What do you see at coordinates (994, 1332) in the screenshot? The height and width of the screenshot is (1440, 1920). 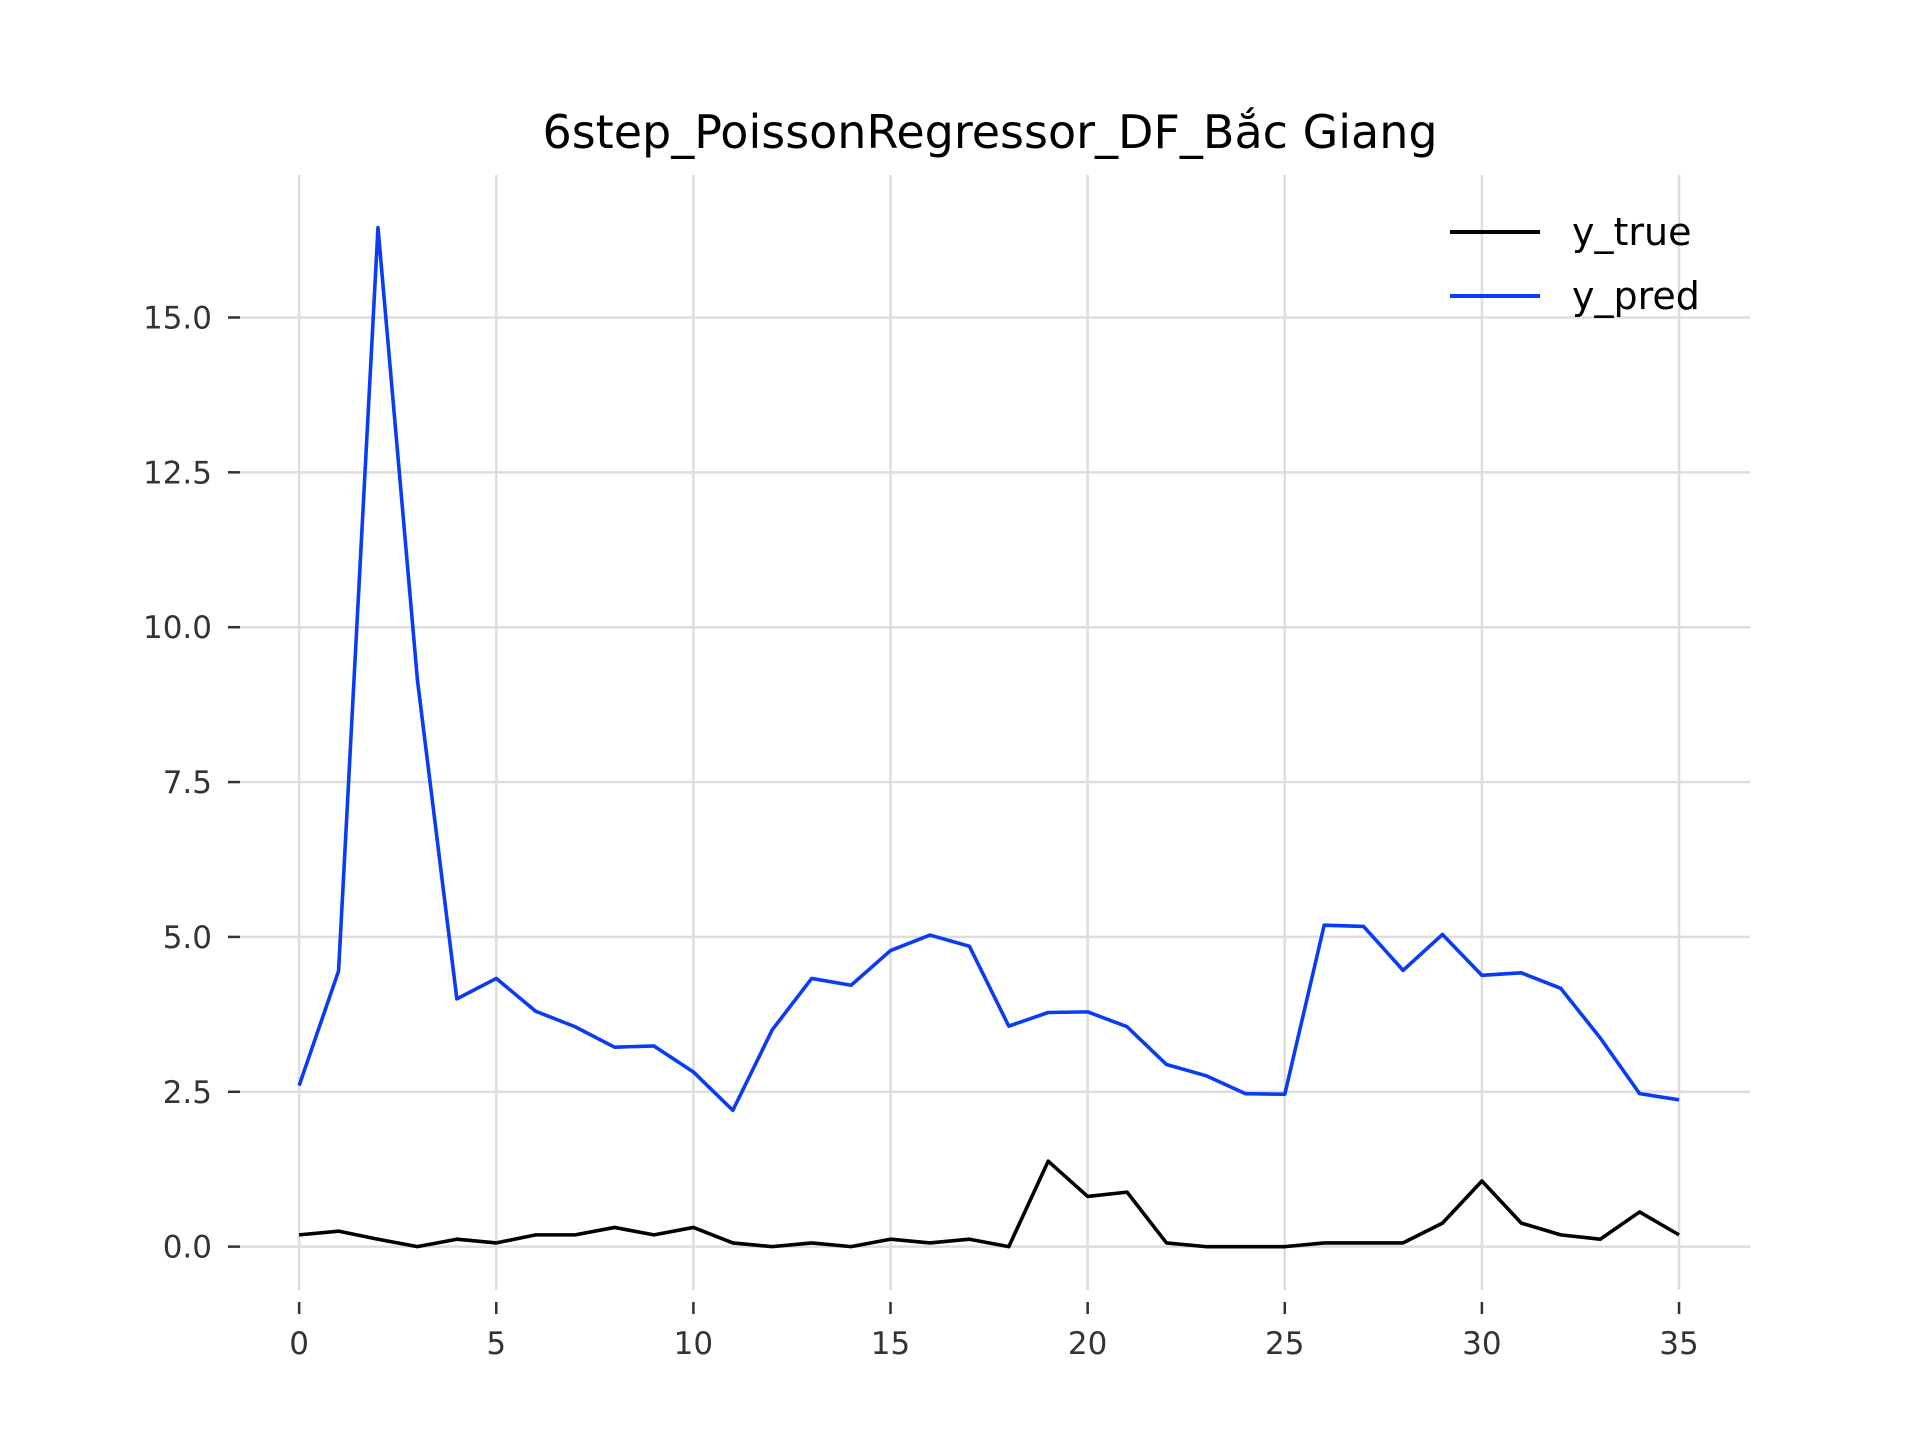 I see `x-axis-ticks: 0 5 10 15 20 25 30 35` at bounding box center [994, 1332].